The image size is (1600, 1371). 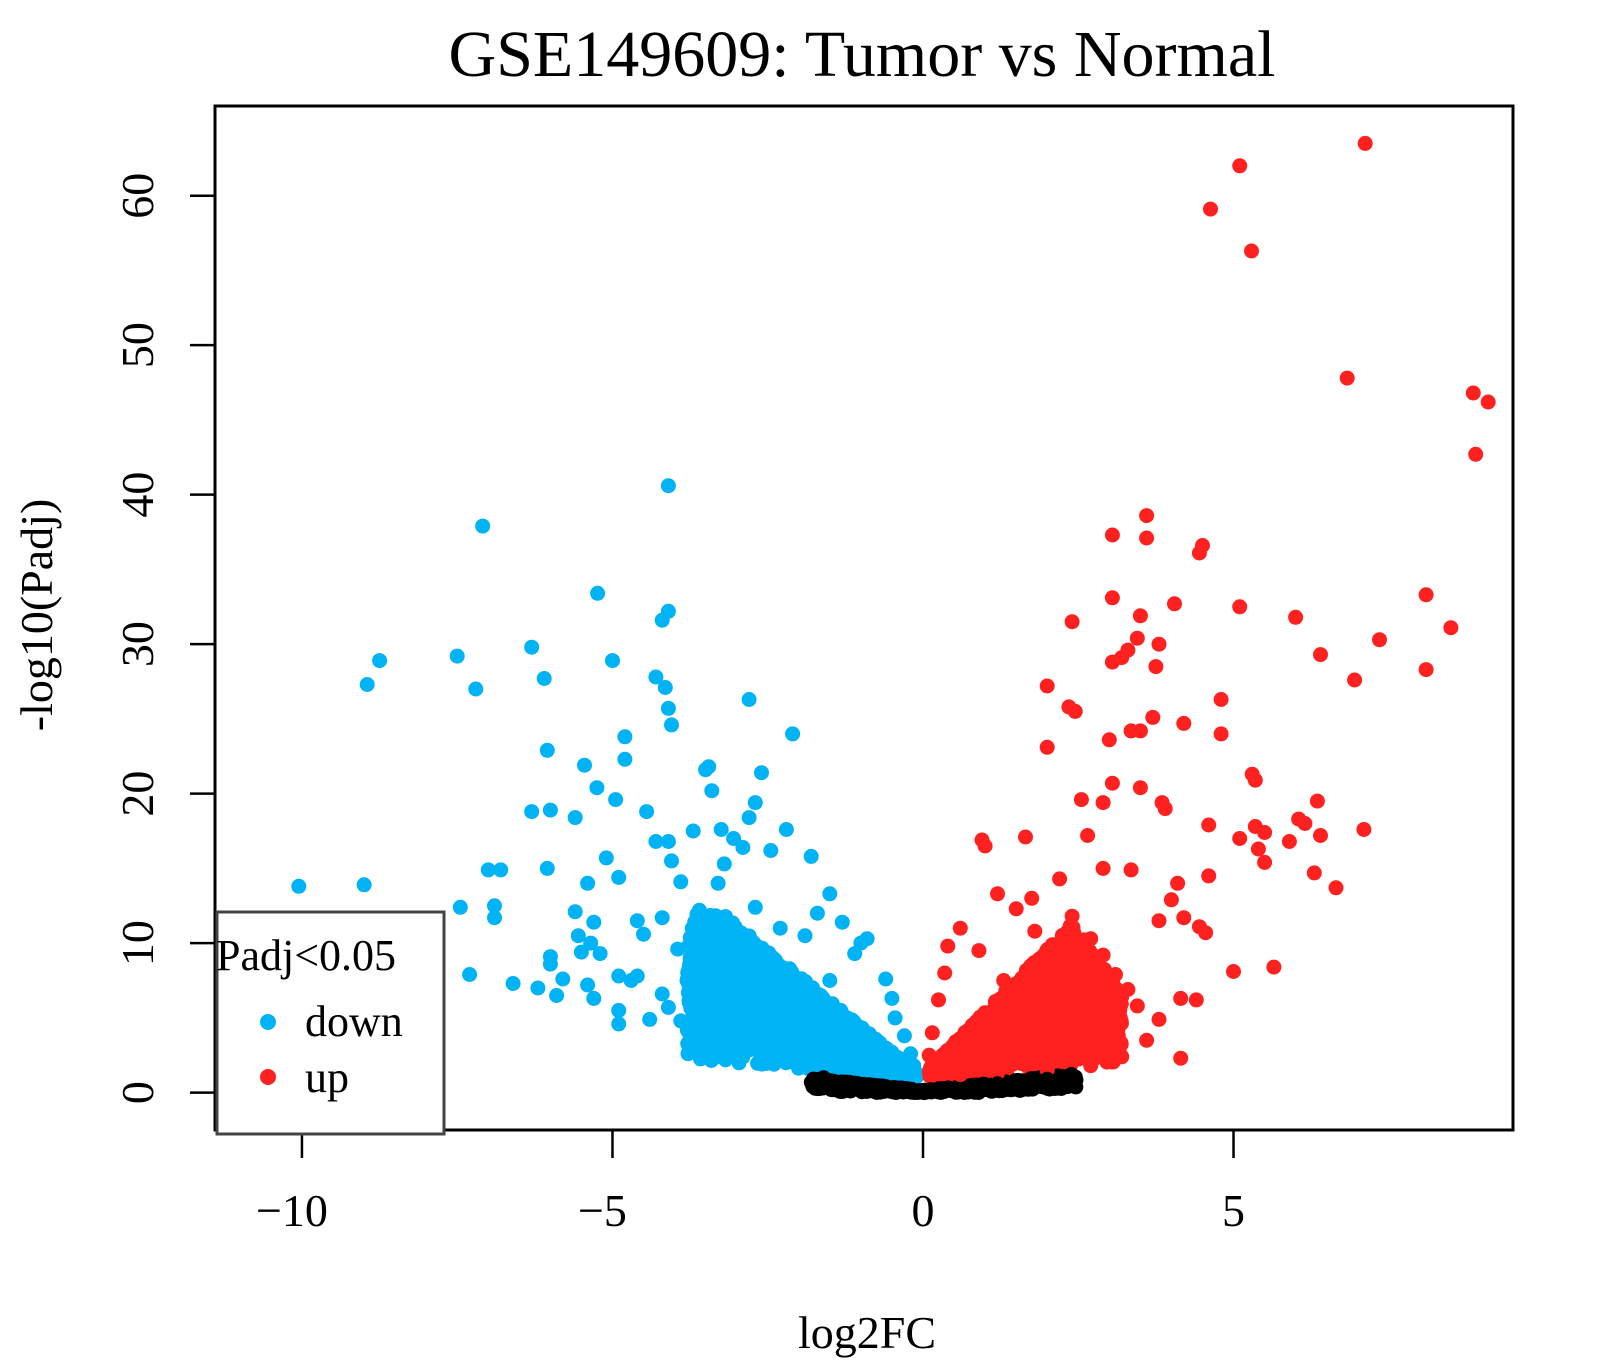 What do you see at coordinates (137, 794) in the screenshot?
I see `y-tick-label: 20` at bounding box center [137, 794].